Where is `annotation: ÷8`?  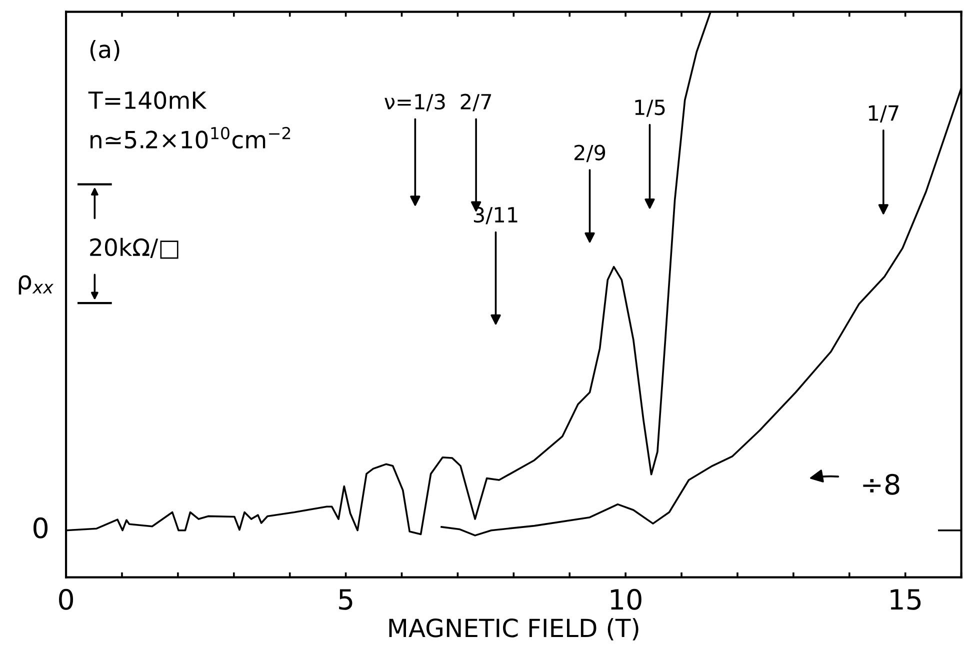 annotation: ÷8 is located at coordinates (881, 484).